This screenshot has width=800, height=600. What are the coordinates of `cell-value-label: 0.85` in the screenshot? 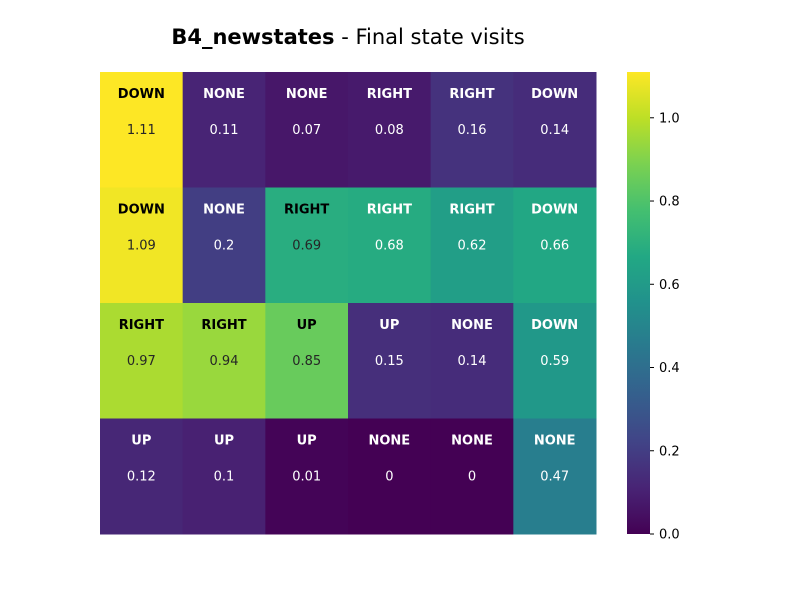 It's located at (306, 361).